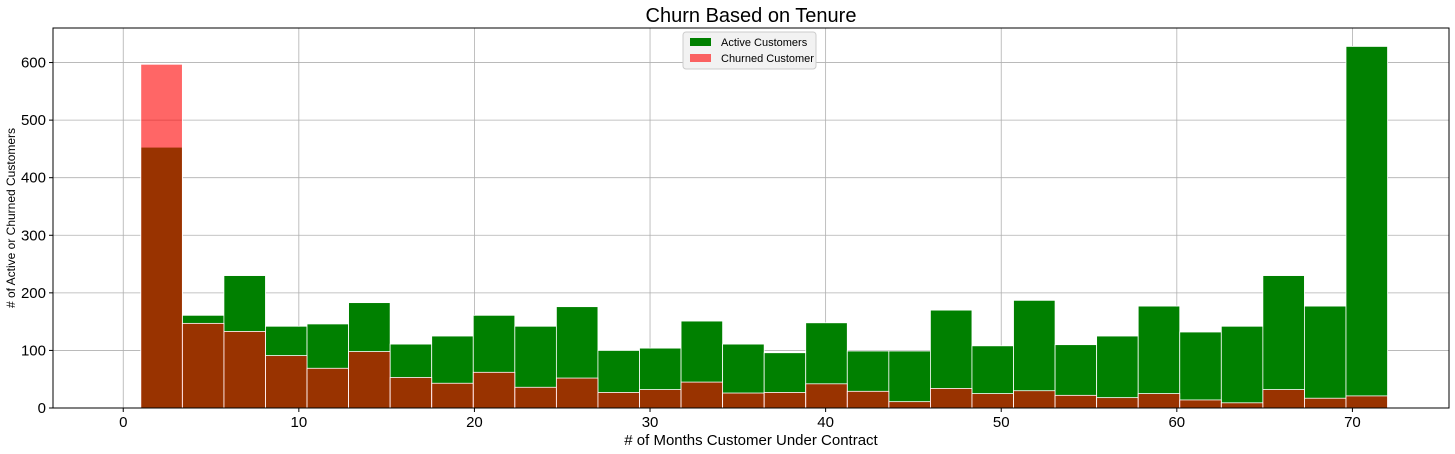 The image size is (1455, 454). What do you see at coordinates (700, 58) in the screenshot?
I see `legend-swatch-churned` at bounding box center [700, 58].